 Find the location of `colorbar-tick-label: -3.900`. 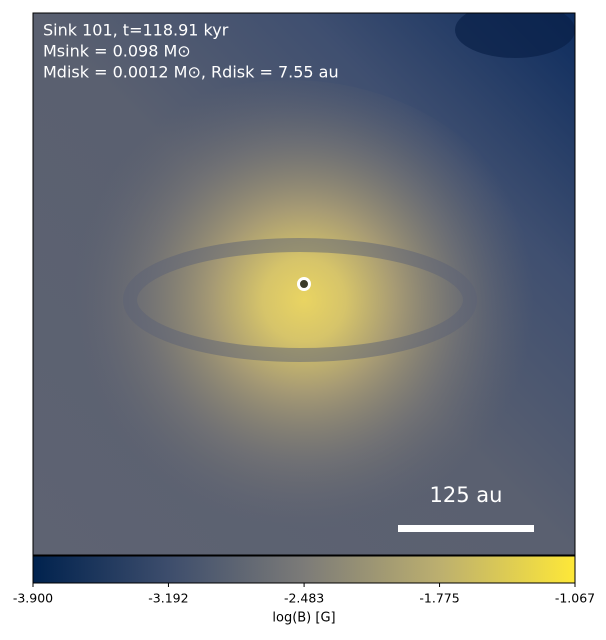

colorbar-tick-label: -3.900 is located at coordinates (33, 598).